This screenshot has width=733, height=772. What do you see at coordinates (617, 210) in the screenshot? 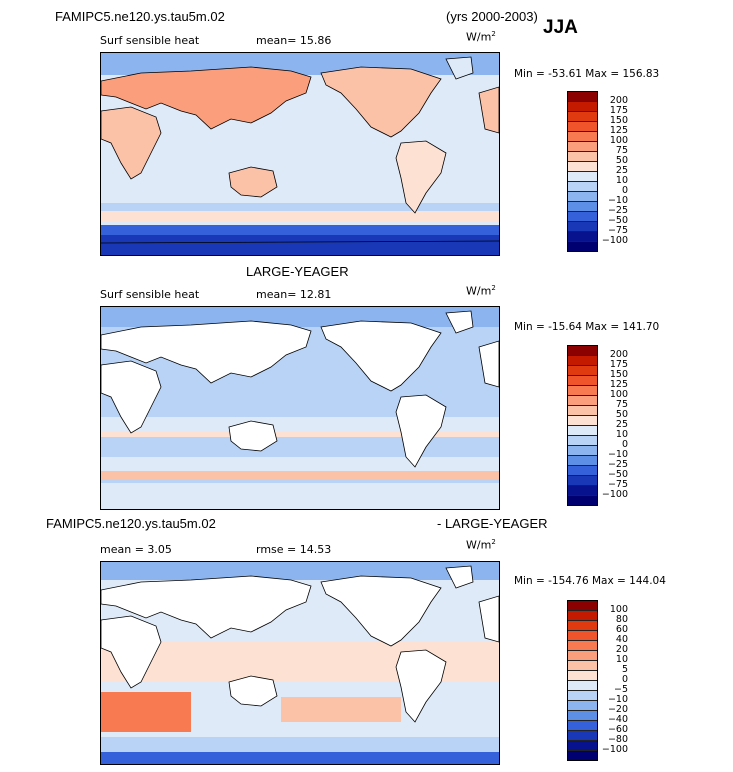
I see `cb1-l11: −25` at bounding box center [617, 210].